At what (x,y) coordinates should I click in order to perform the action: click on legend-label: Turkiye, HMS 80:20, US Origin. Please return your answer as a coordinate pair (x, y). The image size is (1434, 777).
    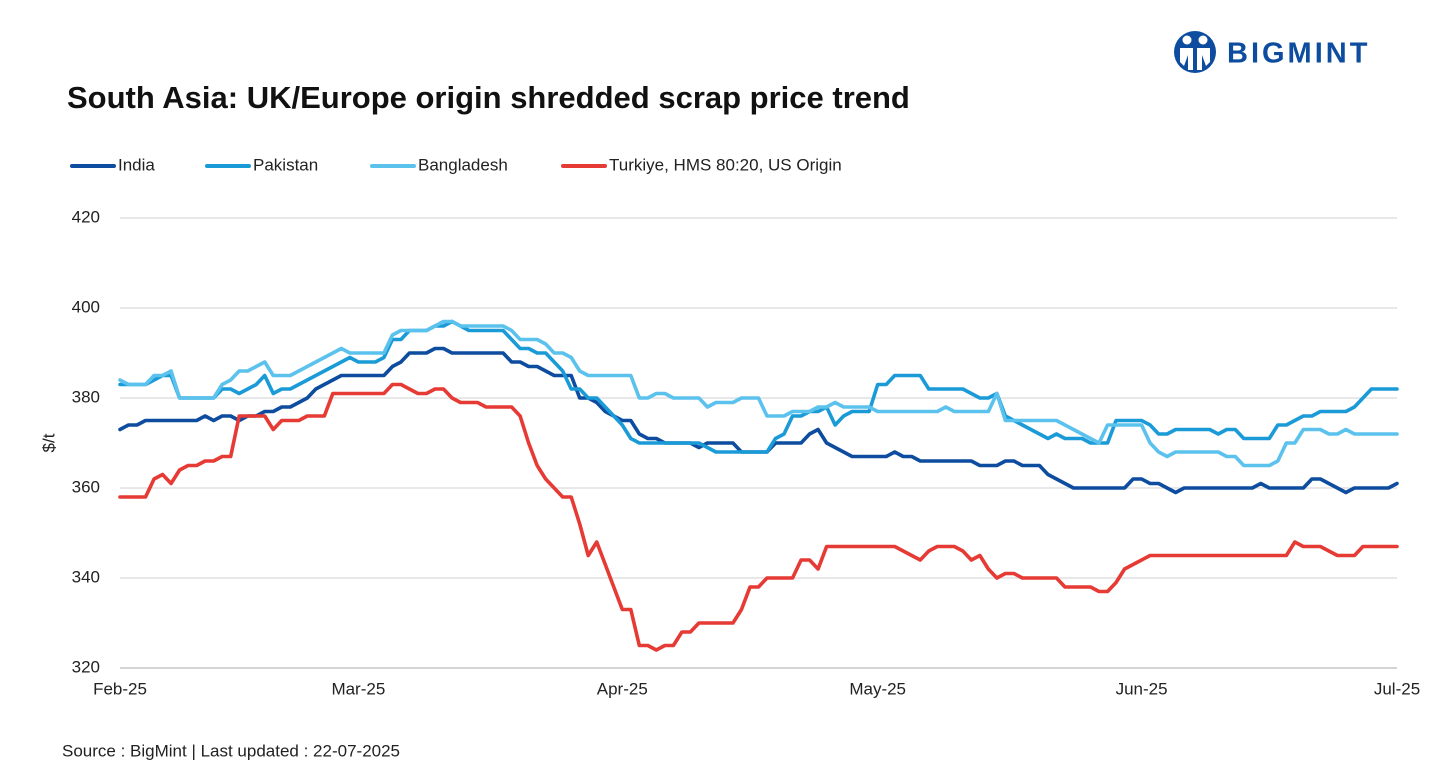
    Looking at the image, I should click on (725, 164).